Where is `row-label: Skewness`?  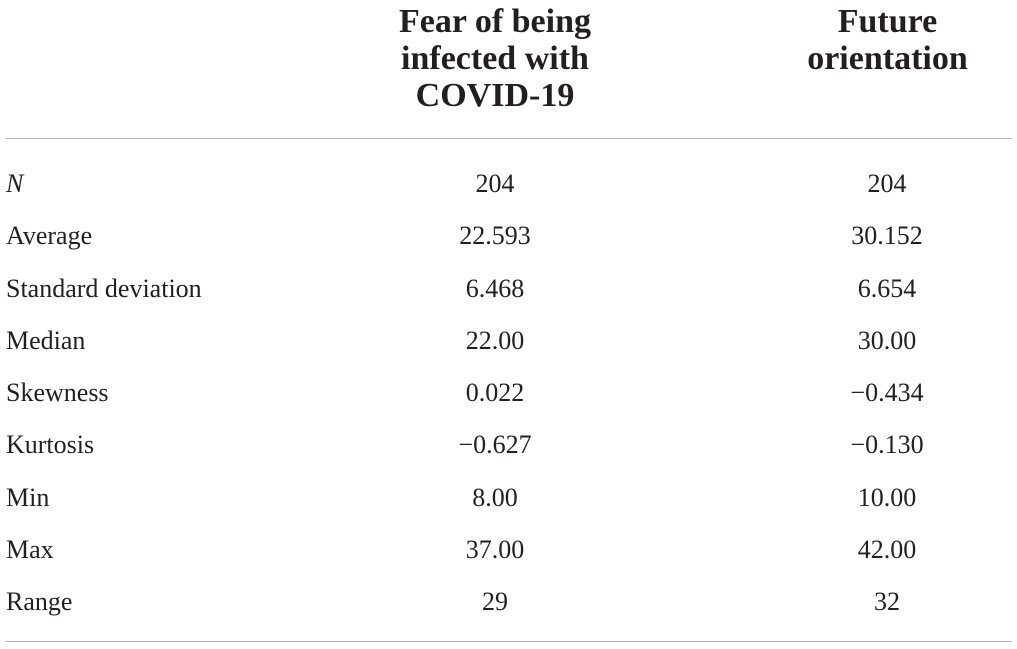
row-label: Skewness is located at coordinates (57, 392).